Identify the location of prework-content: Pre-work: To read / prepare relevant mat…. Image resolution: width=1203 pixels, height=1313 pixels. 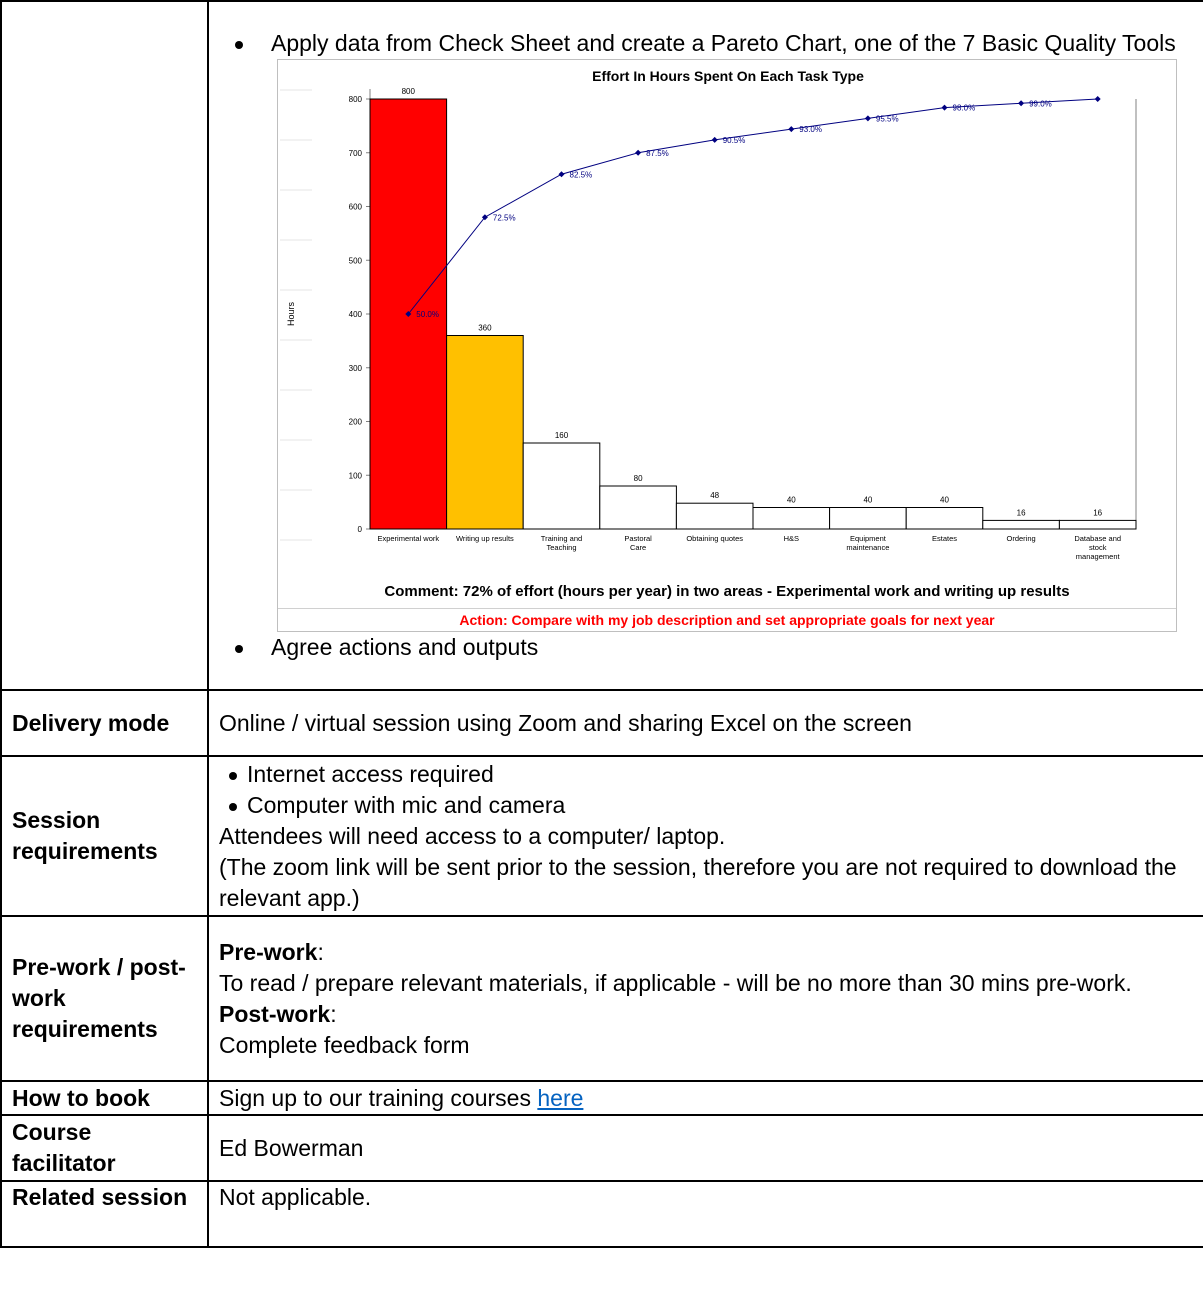
(705, 998).